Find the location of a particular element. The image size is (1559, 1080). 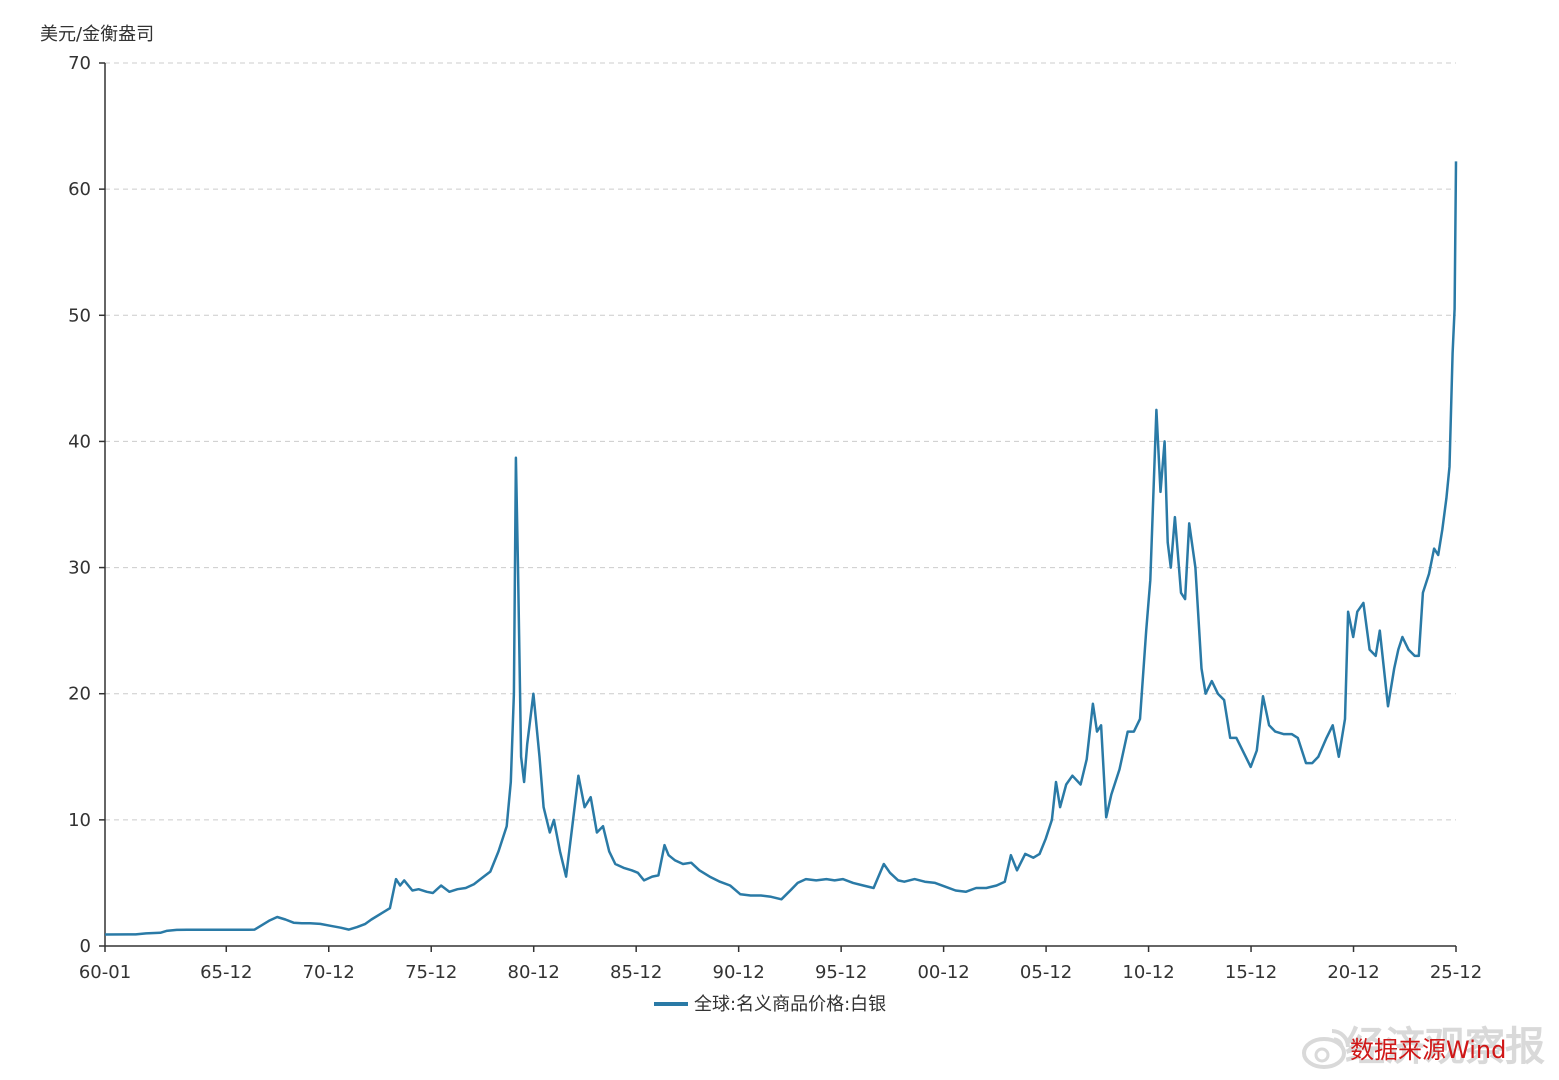

x-tick-label: 70-12 is located at coordinates (329, 972).